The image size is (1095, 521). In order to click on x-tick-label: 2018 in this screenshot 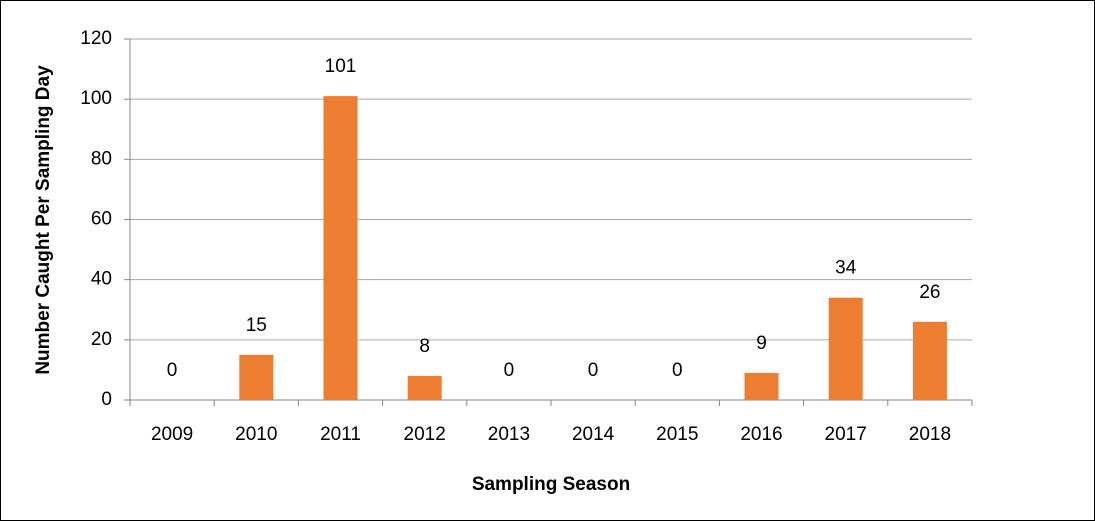, I will do `click(930, 434)`.